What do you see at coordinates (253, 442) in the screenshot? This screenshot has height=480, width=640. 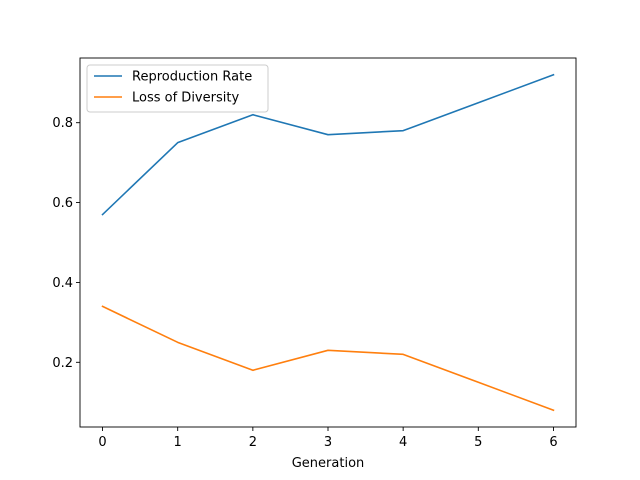 I see `x-tick-label: 2` at bounding box center [253, 442].